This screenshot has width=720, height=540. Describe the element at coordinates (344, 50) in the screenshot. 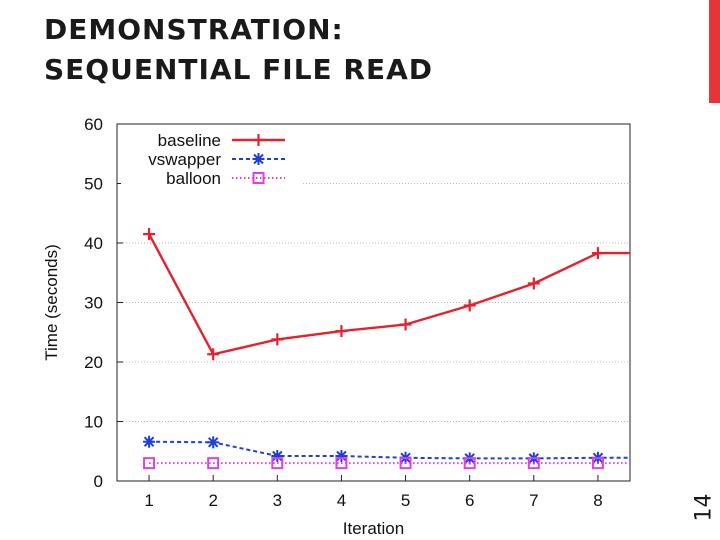

I see `slide-title: DEMONSTRATION: SEQUENTIAL FILE READ` at that location.